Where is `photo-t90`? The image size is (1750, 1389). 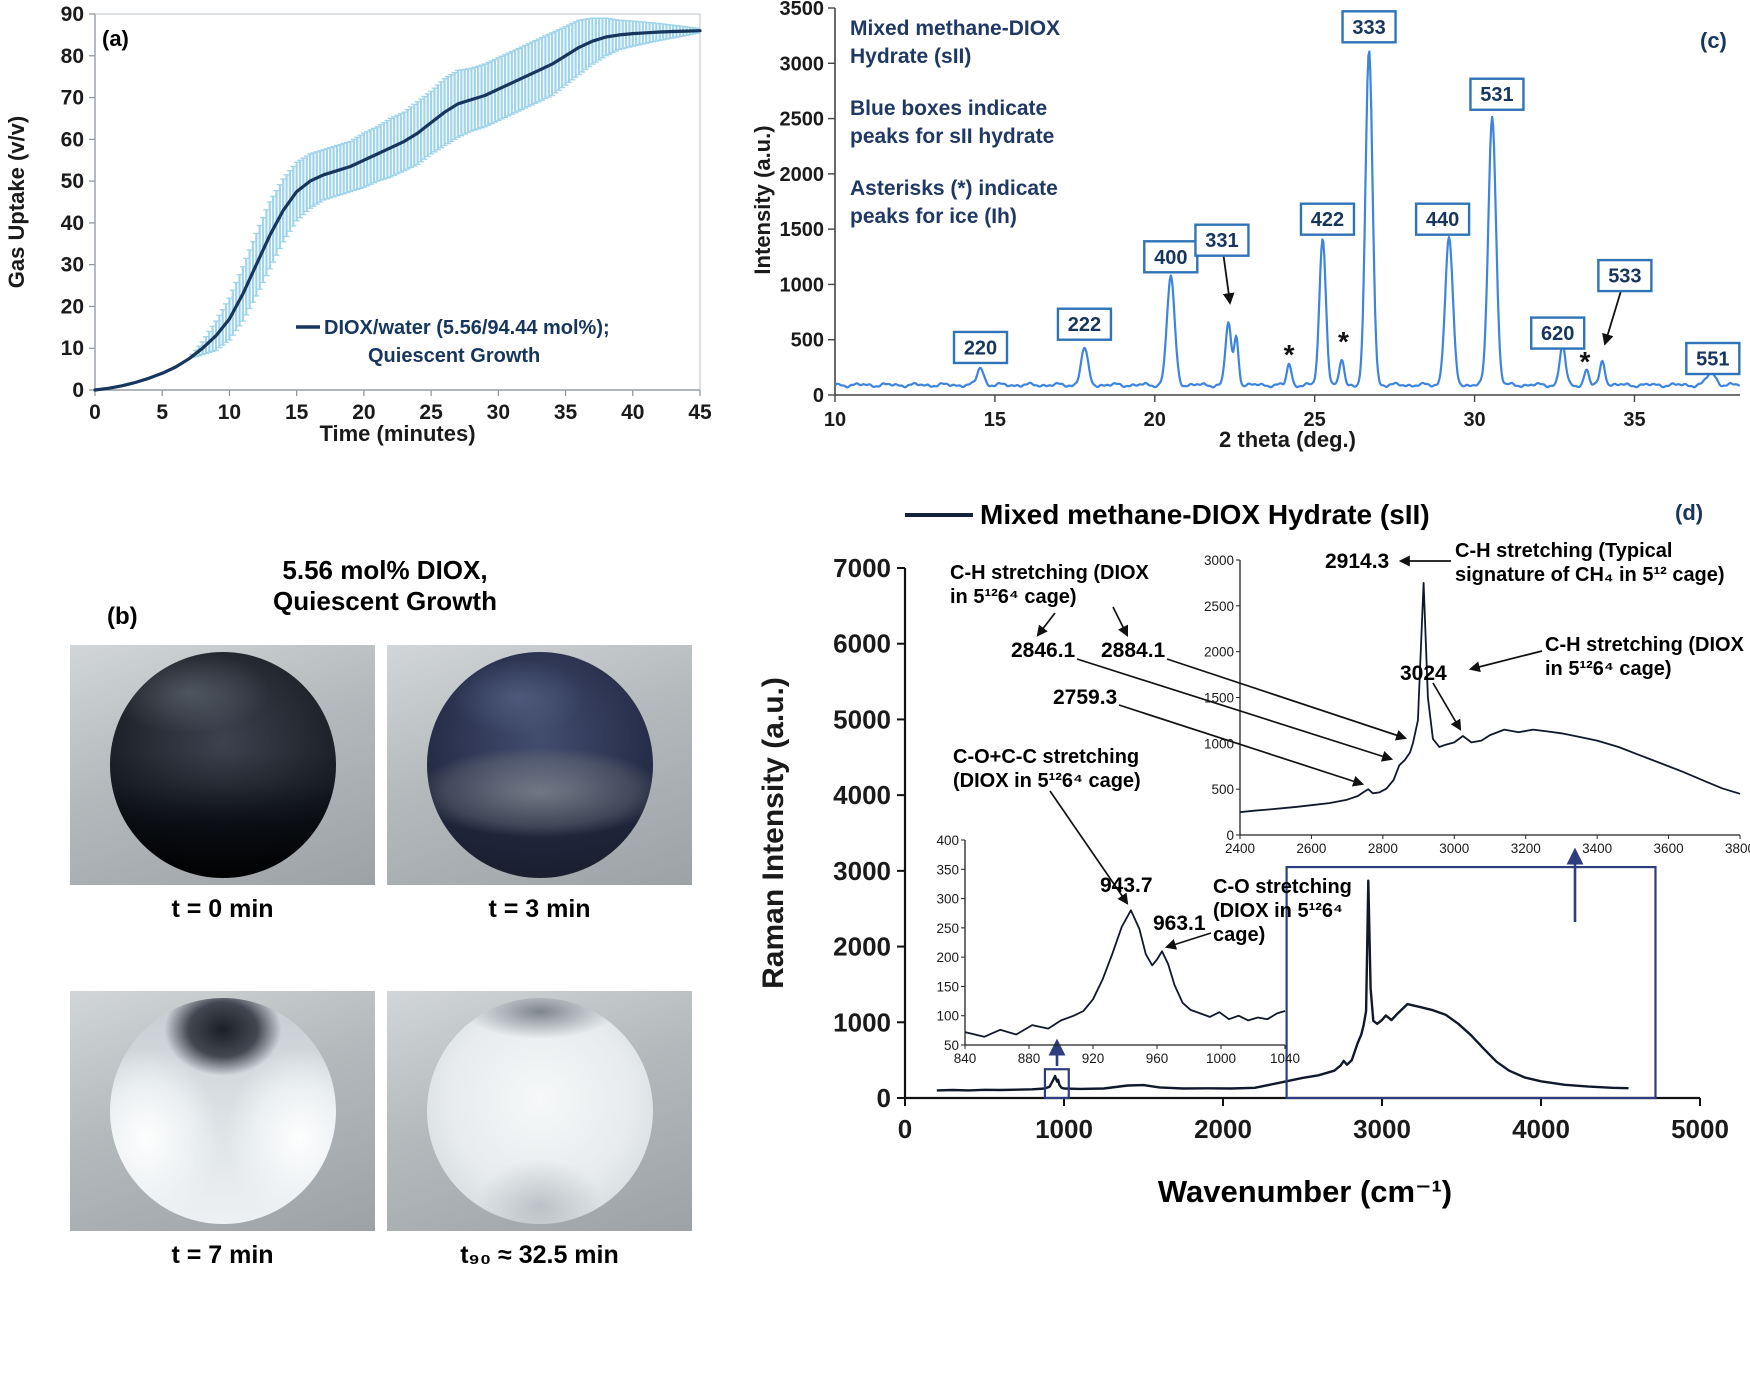 photo-t90 is located at coordinates (539, 1111).